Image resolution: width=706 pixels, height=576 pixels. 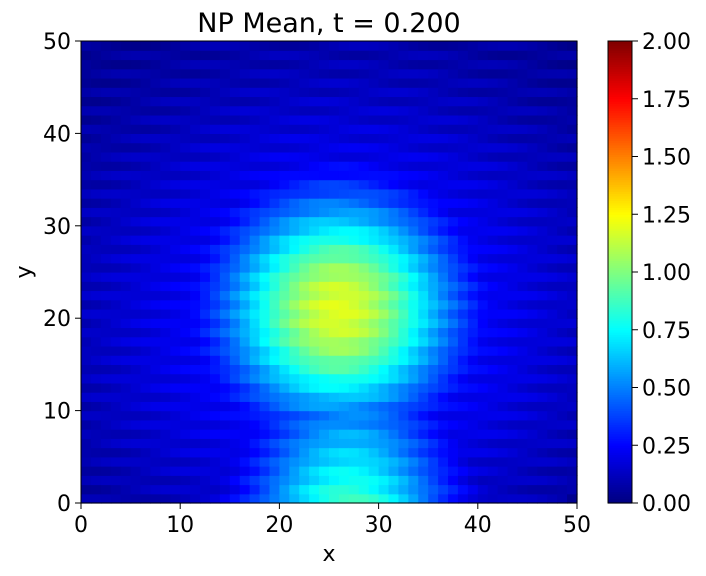 What do you see at coordinates (478, 525) in the screenshot?
I see `x-tick-label: 40` at bounding box center [478, 525].